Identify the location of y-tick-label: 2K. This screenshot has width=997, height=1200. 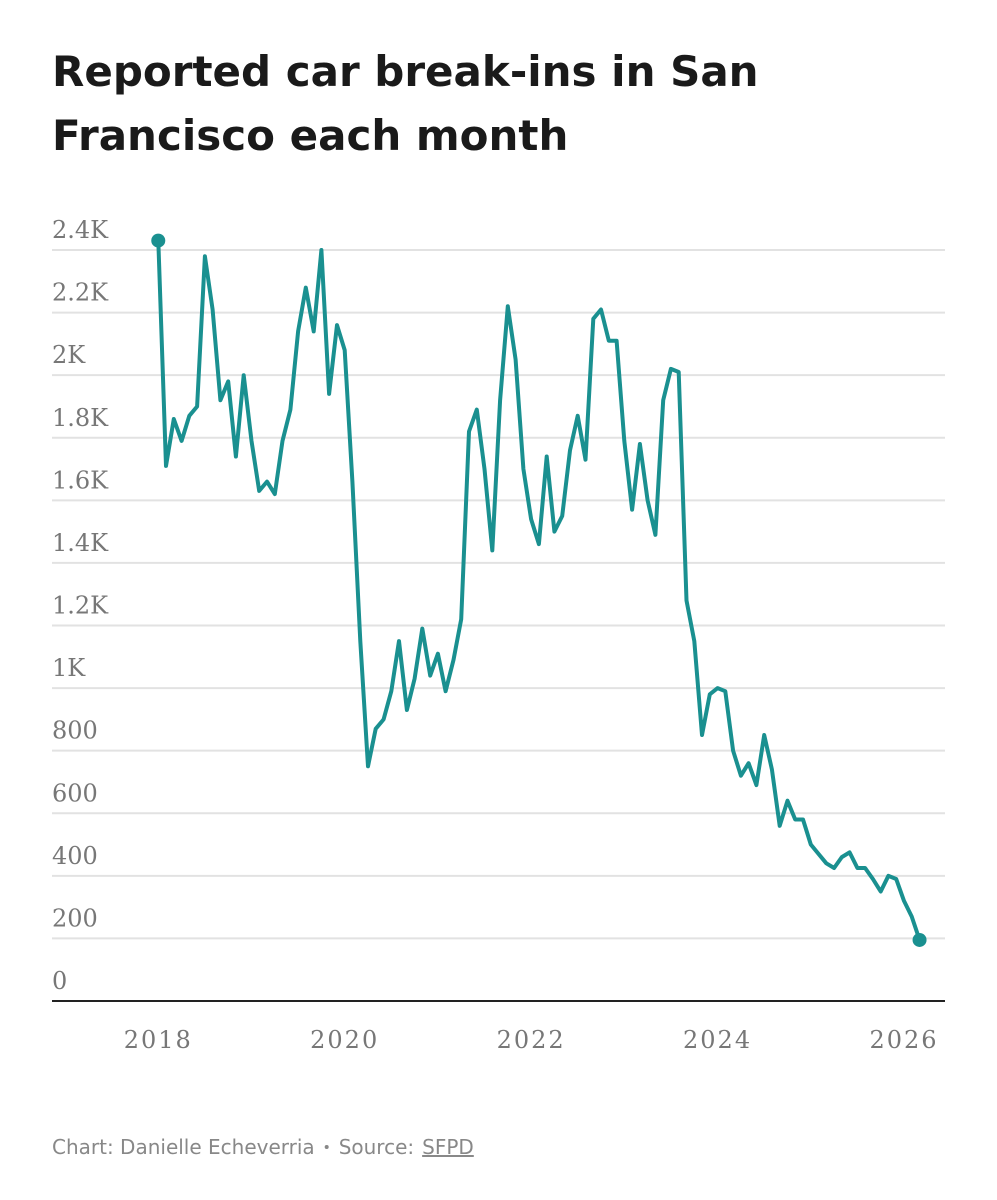
(69, 355).